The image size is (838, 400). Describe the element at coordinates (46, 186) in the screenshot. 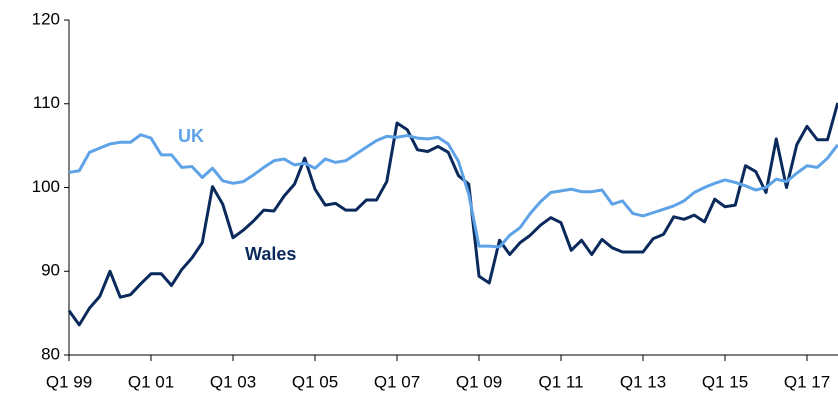

I see `y-tick-label: 100` at that location.